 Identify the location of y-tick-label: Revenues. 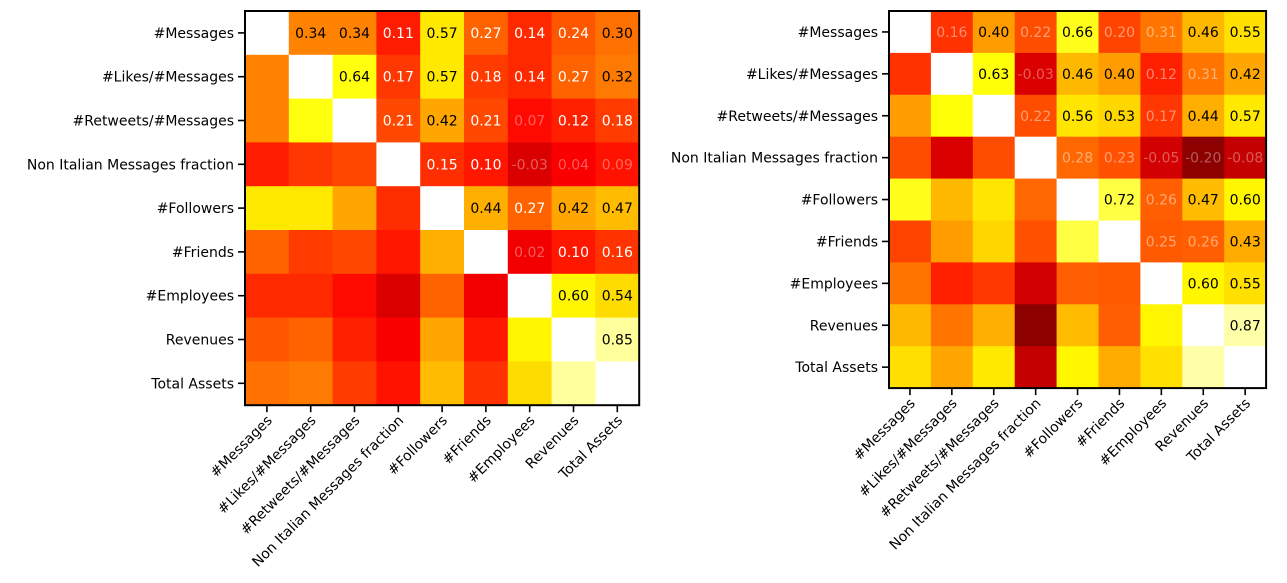
(200, 341).